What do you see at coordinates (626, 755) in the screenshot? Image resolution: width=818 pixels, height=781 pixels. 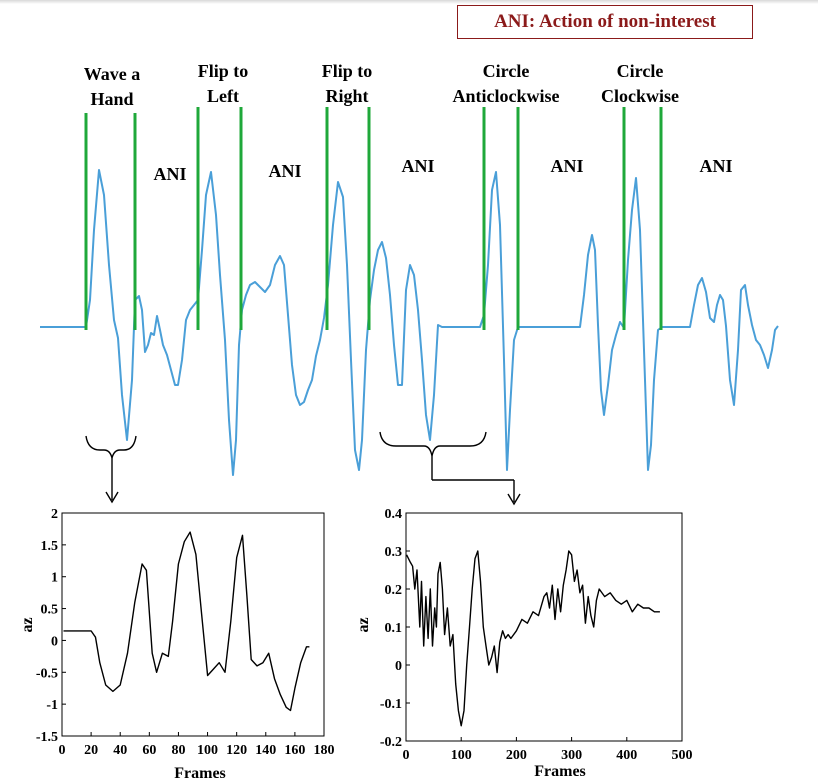 I see `sub2-xtick-label: 400` at bounding box center [626, 755].